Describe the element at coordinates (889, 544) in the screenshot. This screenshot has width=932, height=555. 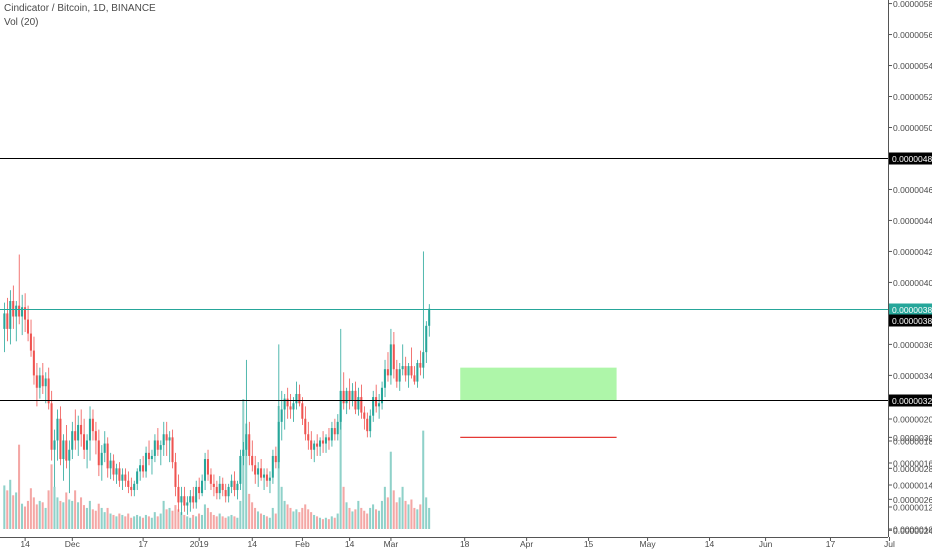
I see `time-tick-label: Jul` at that location.